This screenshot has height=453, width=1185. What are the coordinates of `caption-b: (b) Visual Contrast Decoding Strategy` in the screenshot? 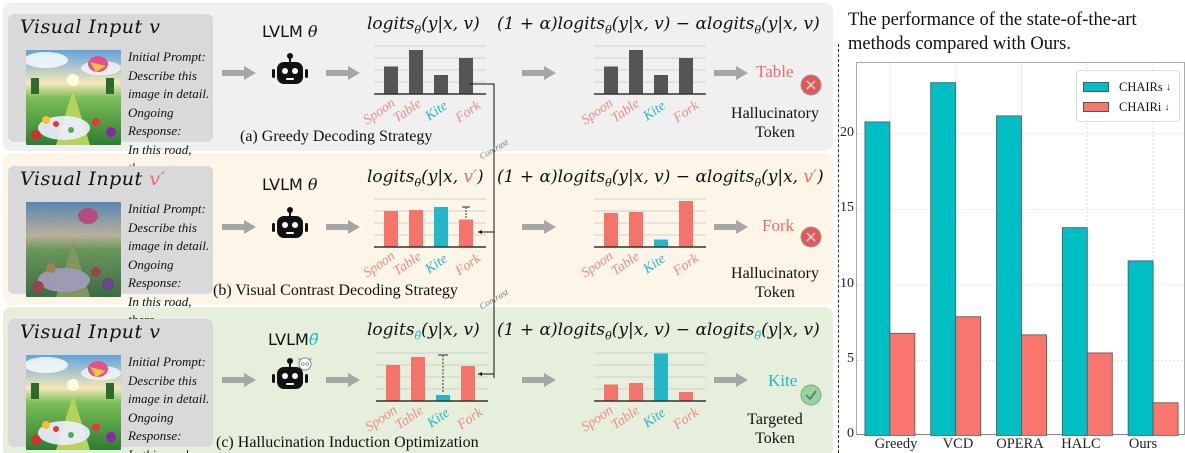 It's located at (335, 290).